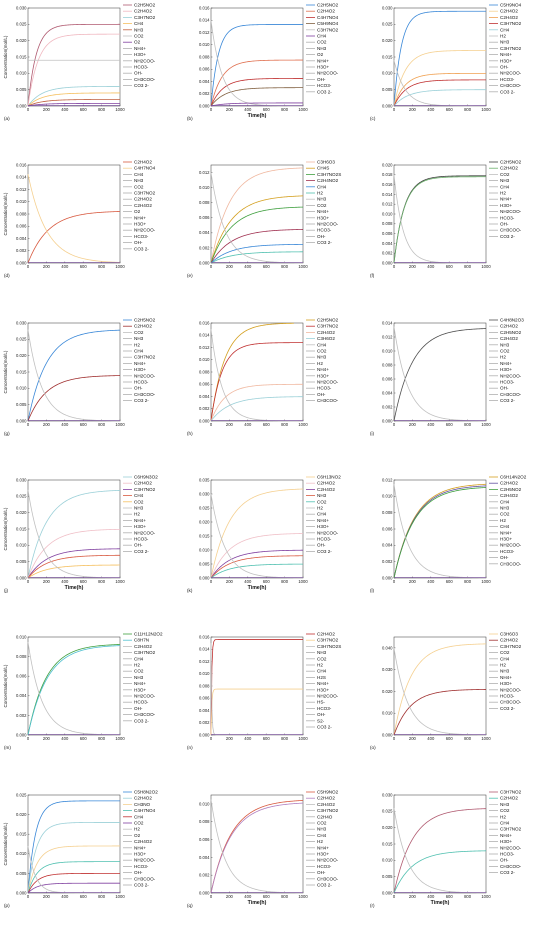 The image size is (550, 944). What do you see at coordinates (326, 338) in the screenshot?
I see `legend-label: C3H6O2` at bounding box center [326, 338].